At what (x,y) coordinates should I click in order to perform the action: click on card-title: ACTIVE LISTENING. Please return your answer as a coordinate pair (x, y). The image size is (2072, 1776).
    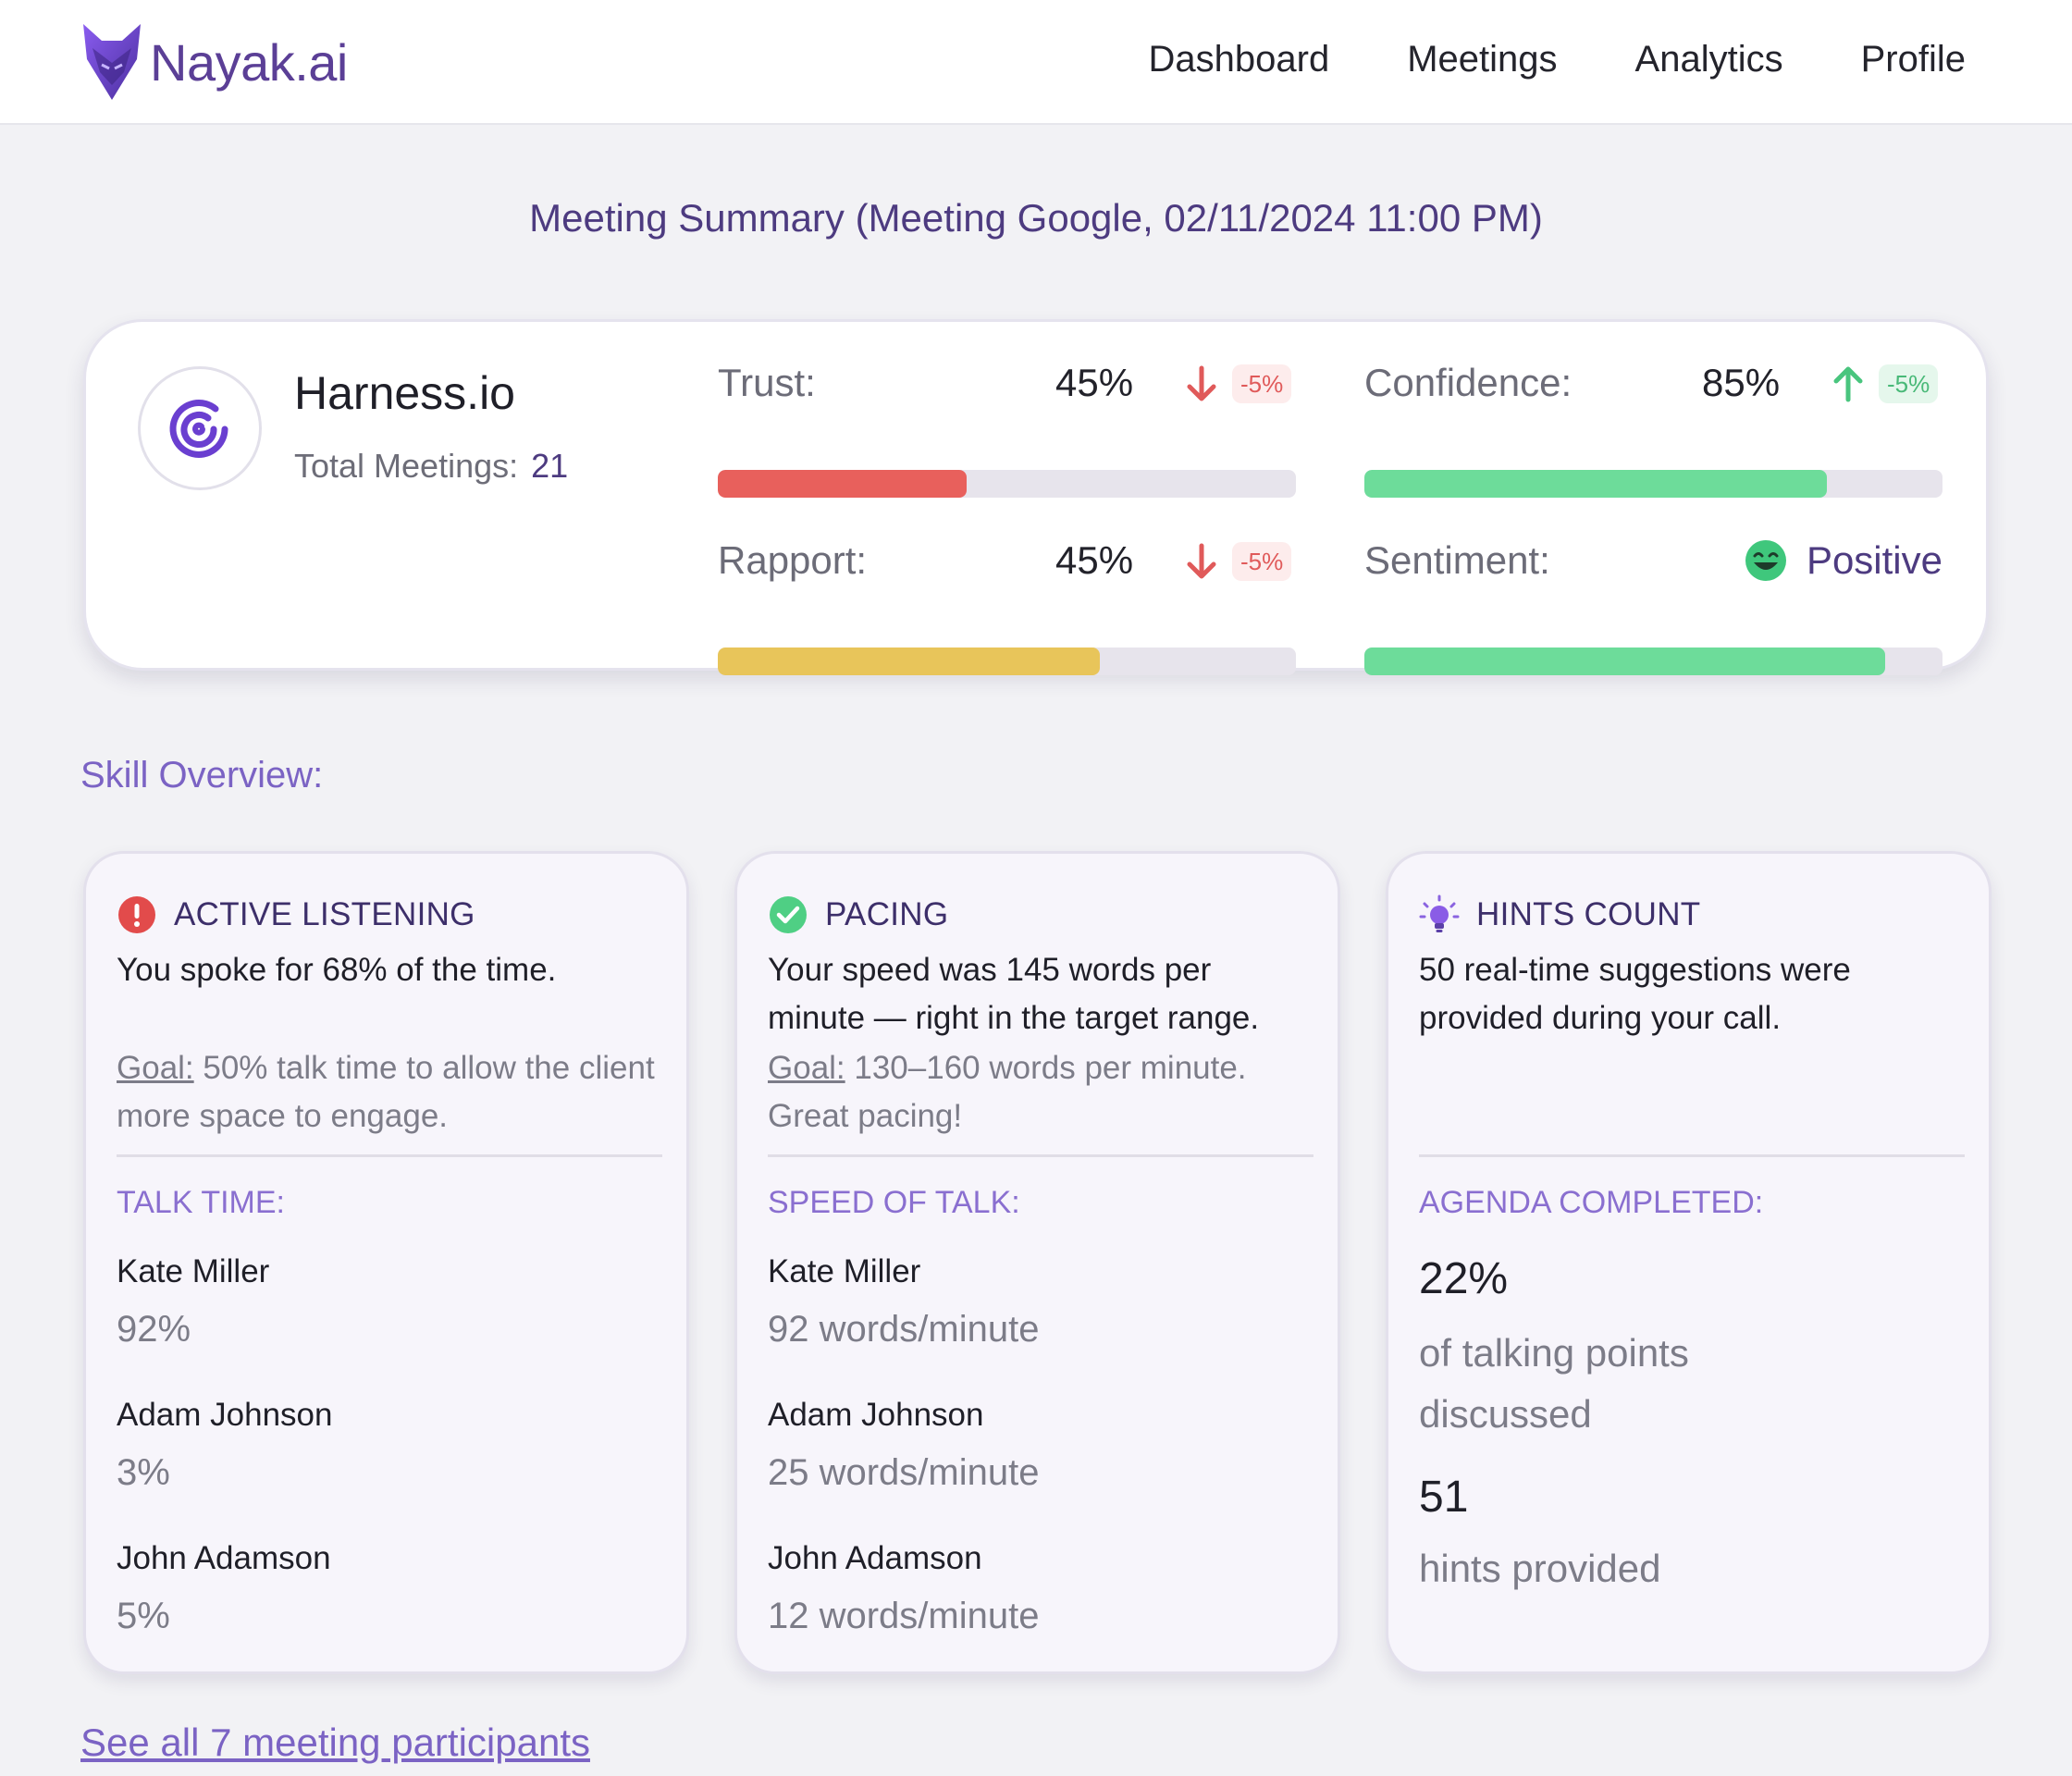
    Looking at the image, I should click on (325, 914).